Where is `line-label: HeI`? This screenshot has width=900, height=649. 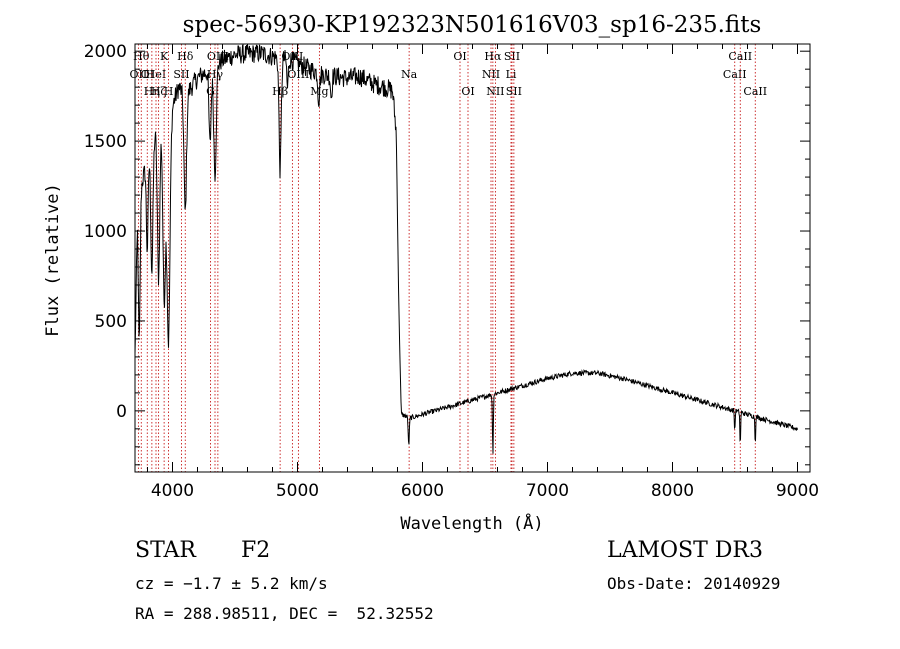 line-label: HeI is located at coordinates (156, 74).